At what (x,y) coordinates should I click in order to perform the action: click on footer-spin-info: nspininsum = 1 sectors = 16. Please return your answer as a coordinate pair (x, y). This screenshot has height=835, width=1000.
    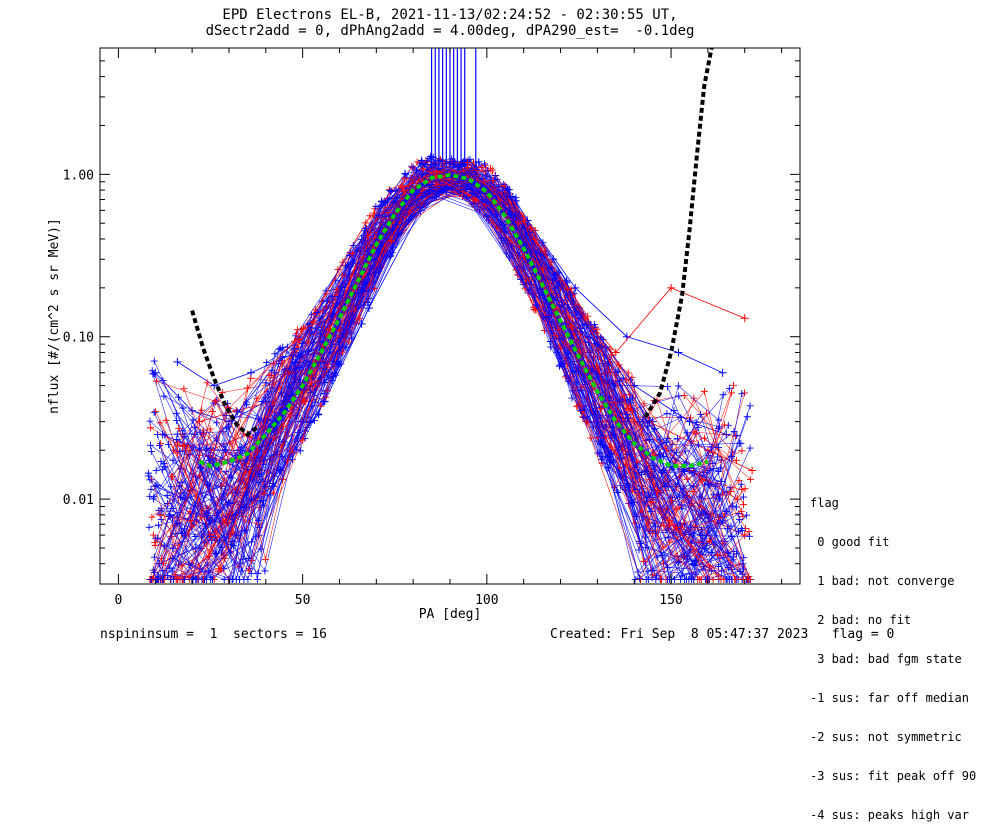
    Looking at the image, I should click on (213, 634).